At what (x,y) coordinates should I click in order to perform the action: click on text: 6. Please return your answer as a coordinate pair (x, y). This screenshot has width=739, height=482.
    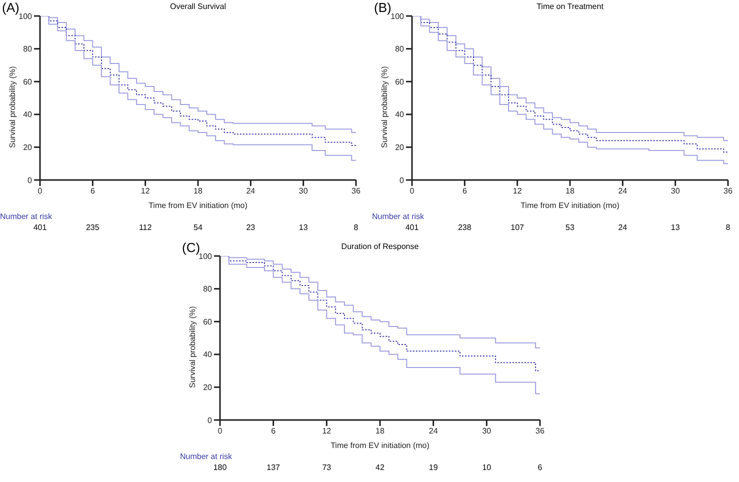
    Looking at the image, I should click on (540, 467).